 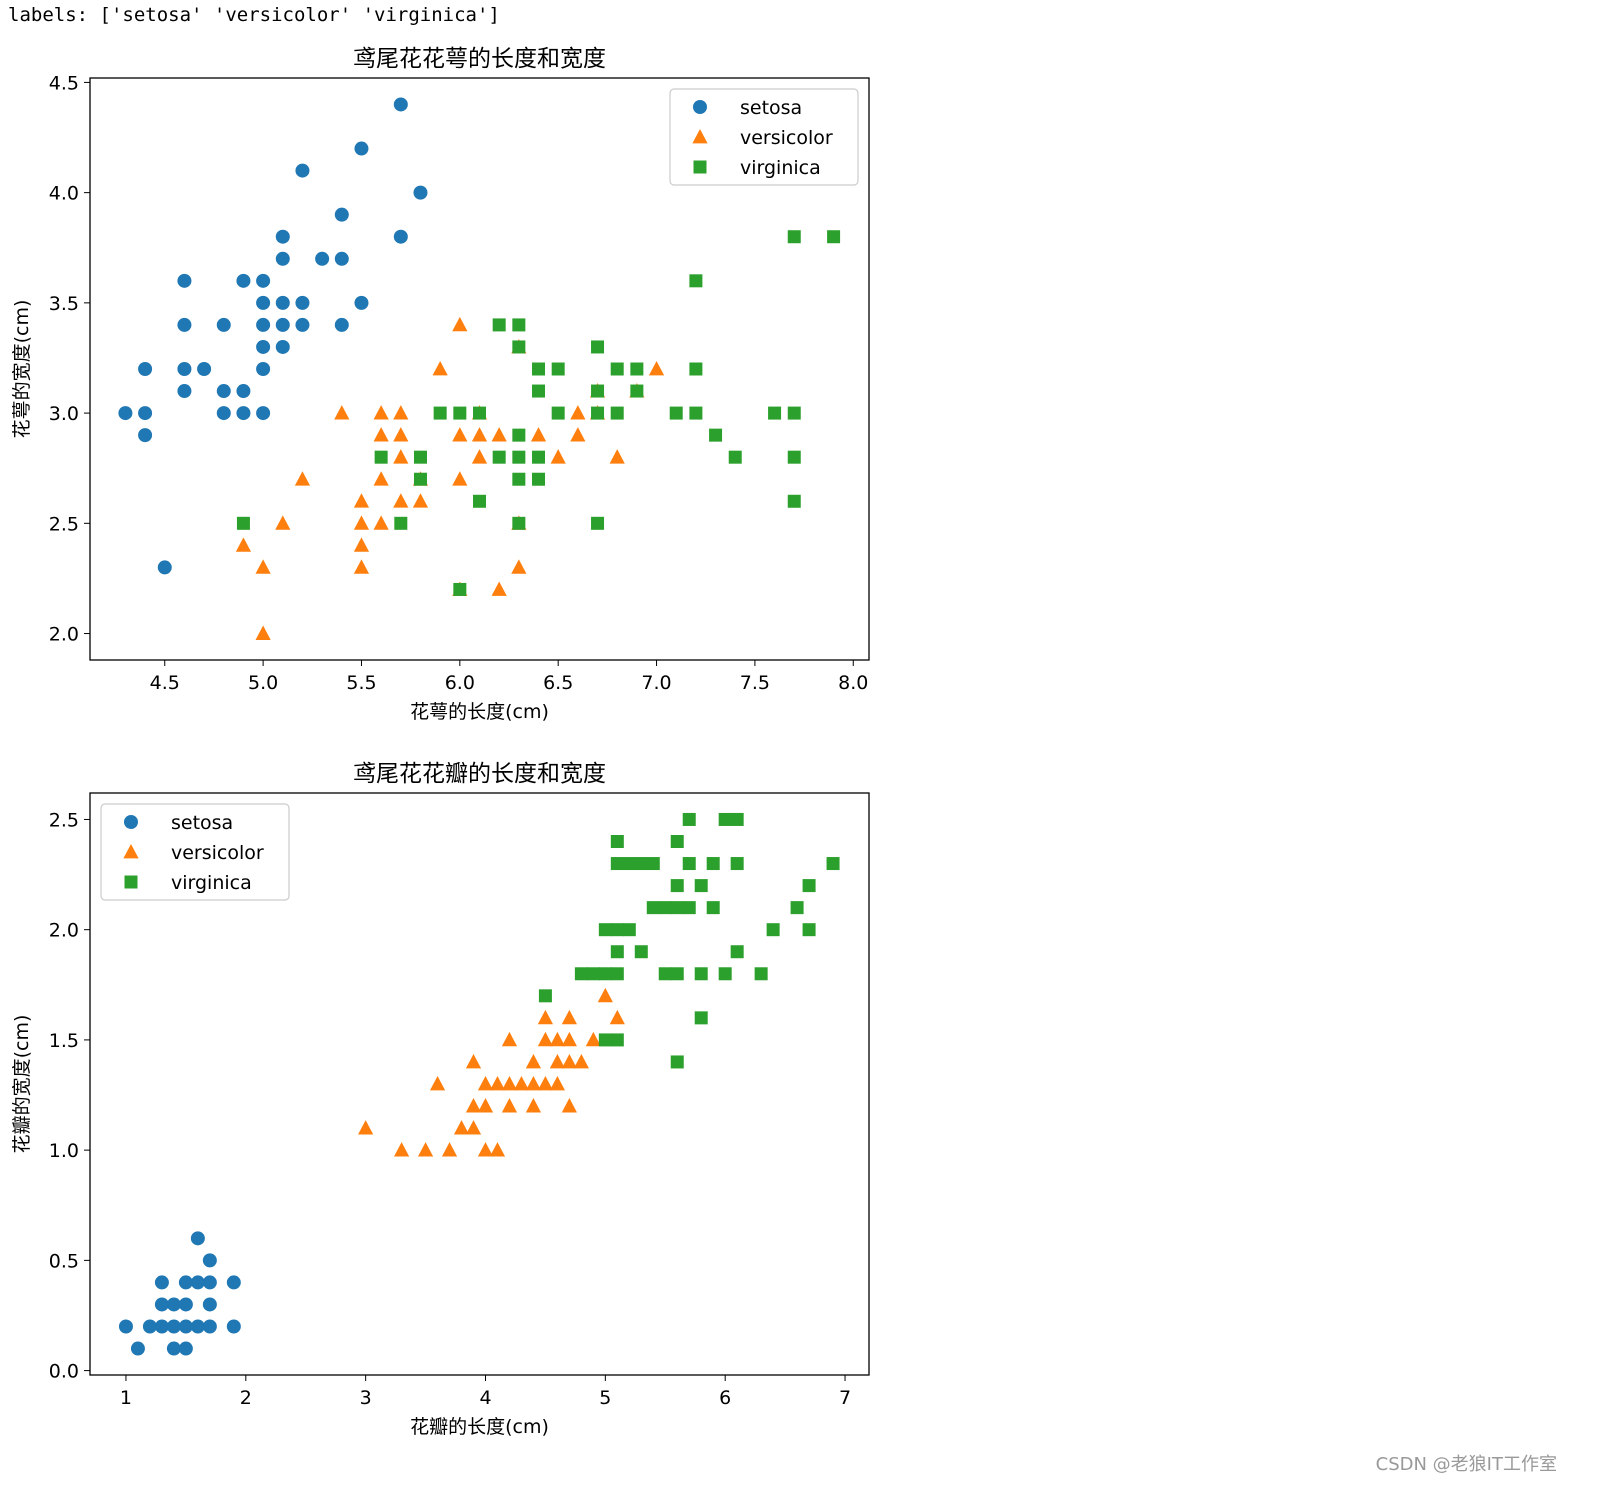 What do you see at coordinates (202, 823) in the screenshot?
I see `chart2-legend-label-setosa: setosa` at bounding box center [202, 823].